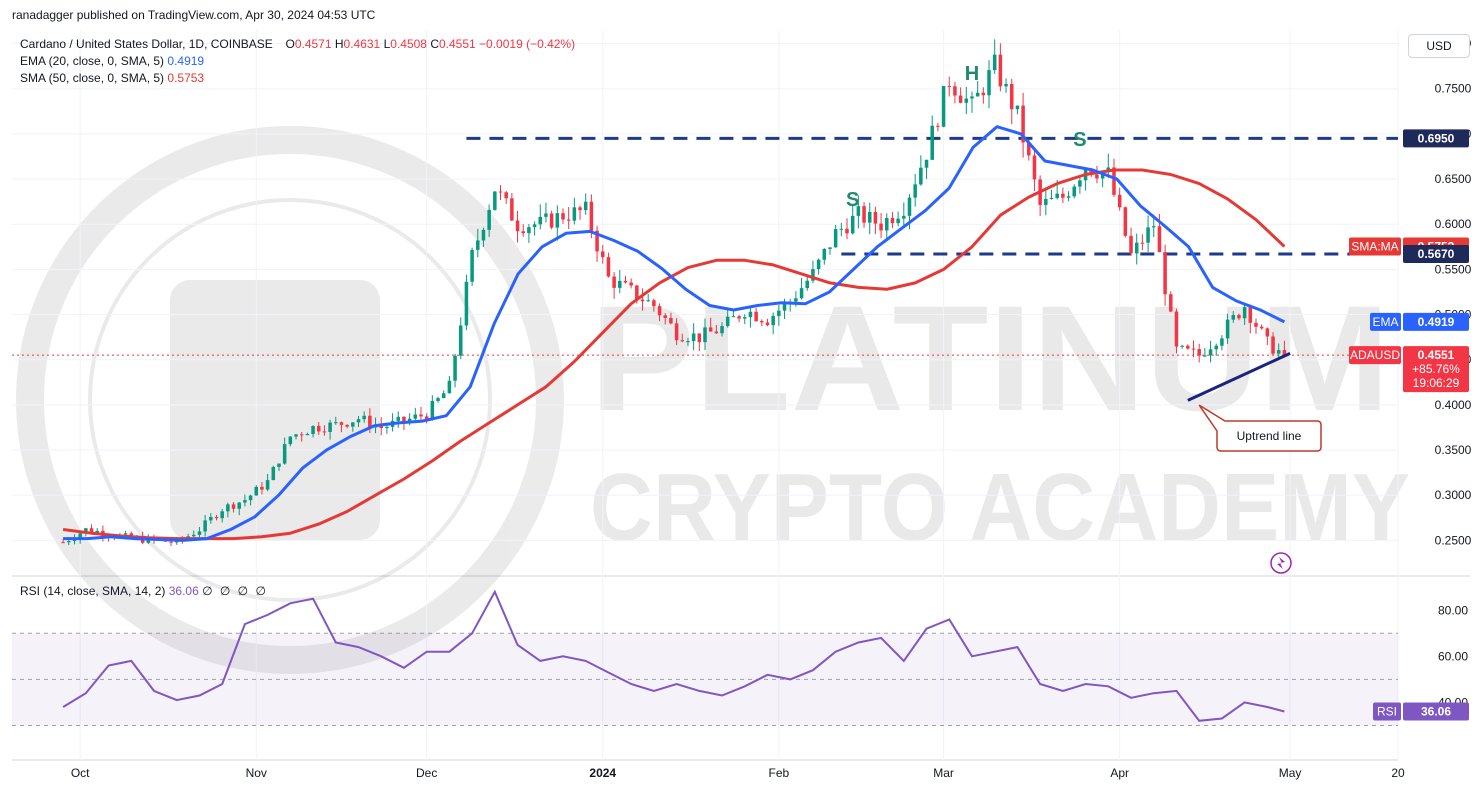 This screenshot has width=1480, height=795. I want to click on ema-tag: EMA 0.4919, so click(1419, 321).